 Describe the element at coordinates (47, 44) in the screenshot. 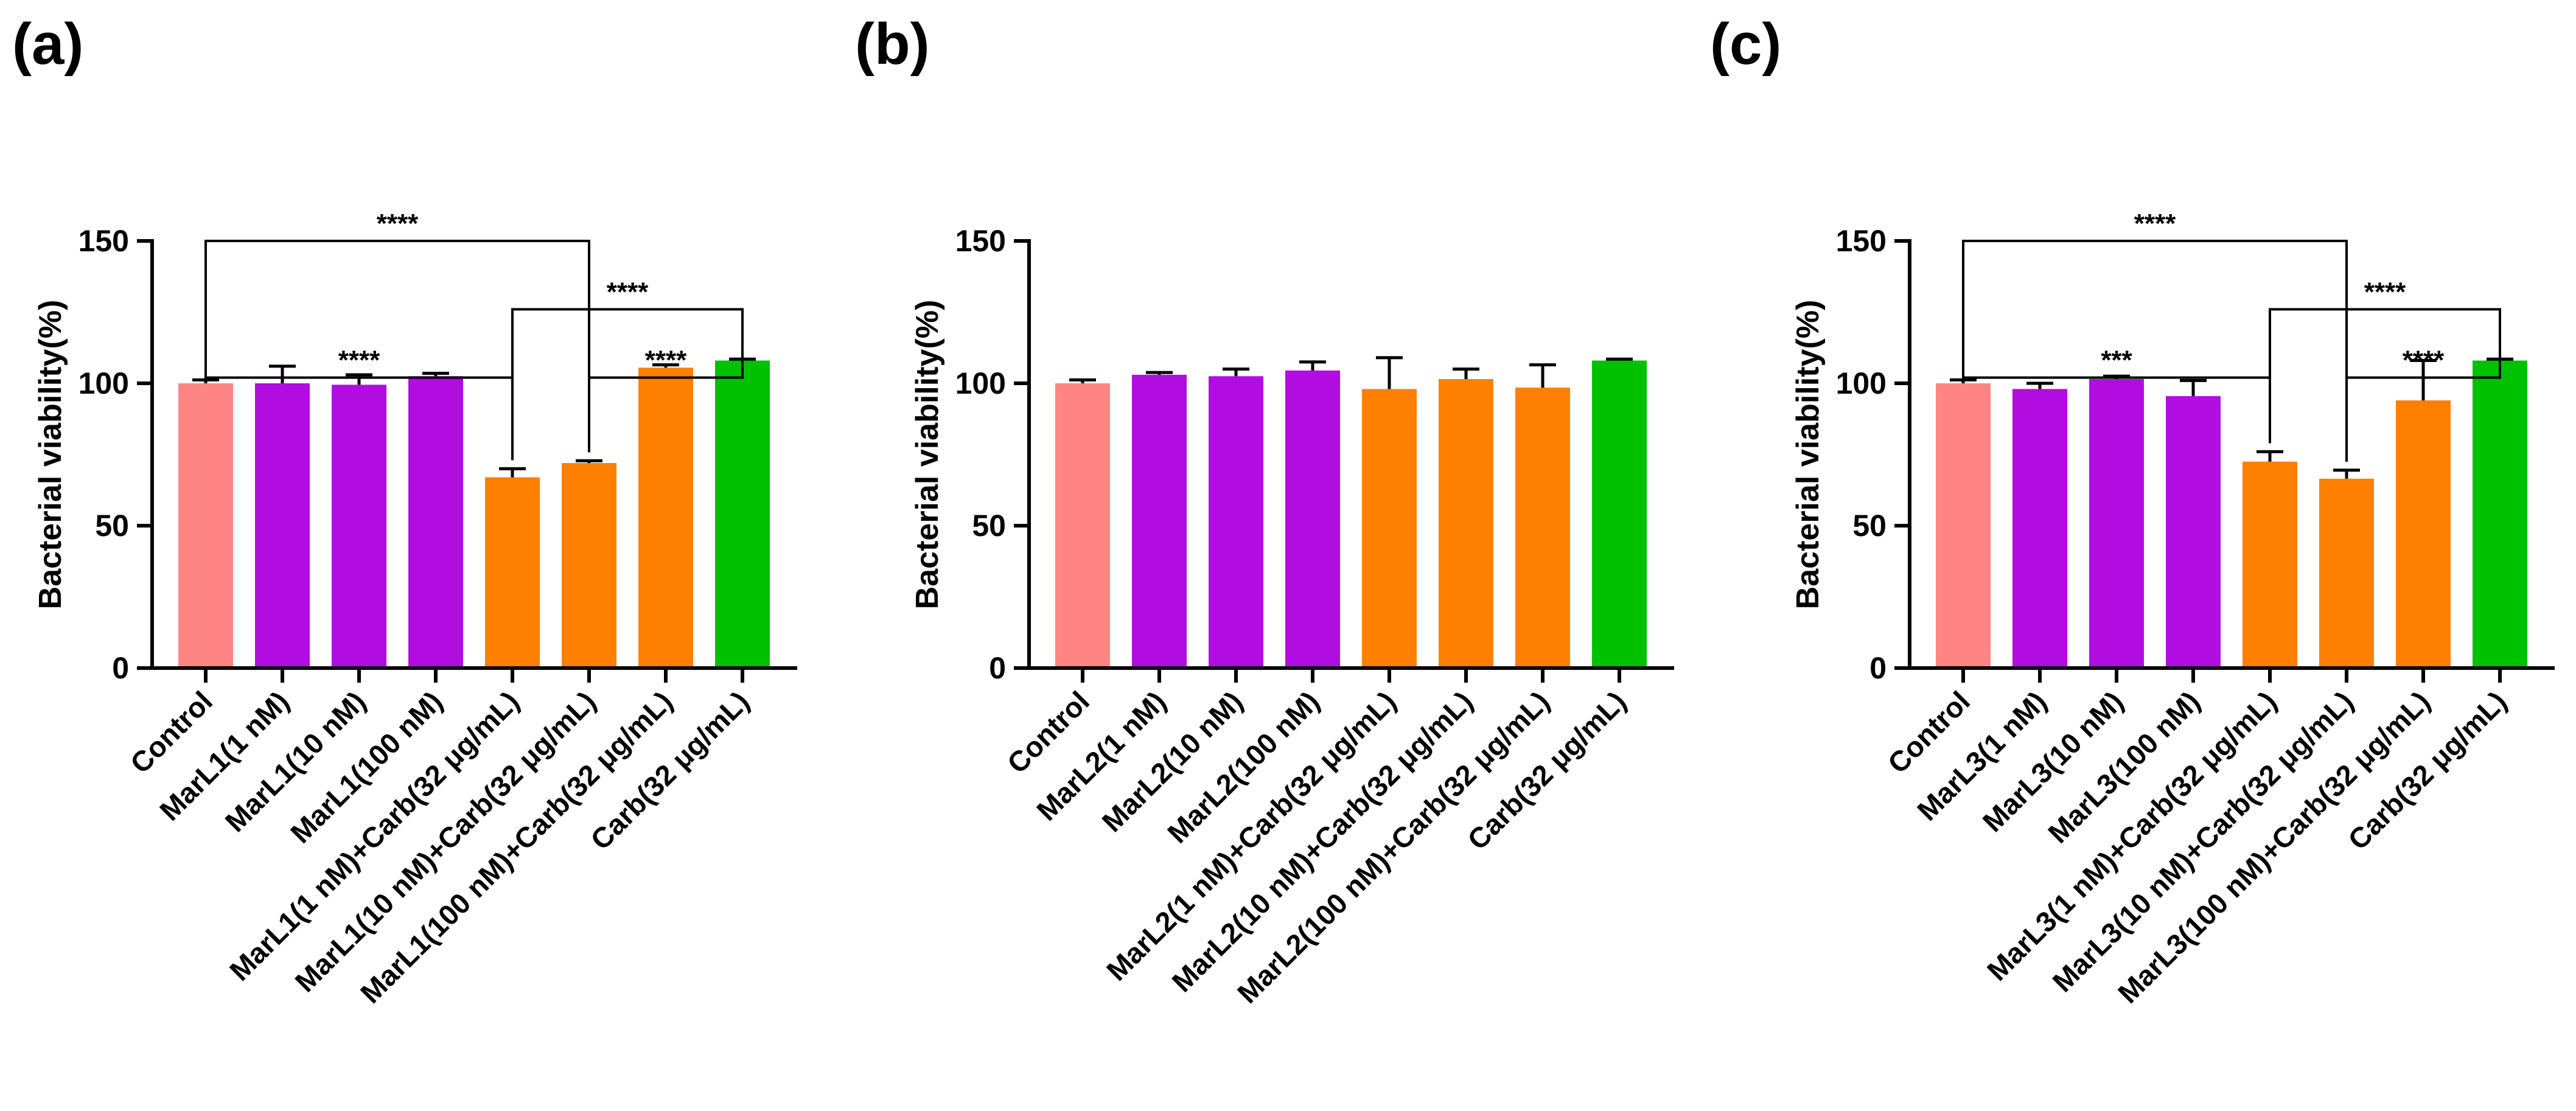

I see `panel-label: (a)` at that location.